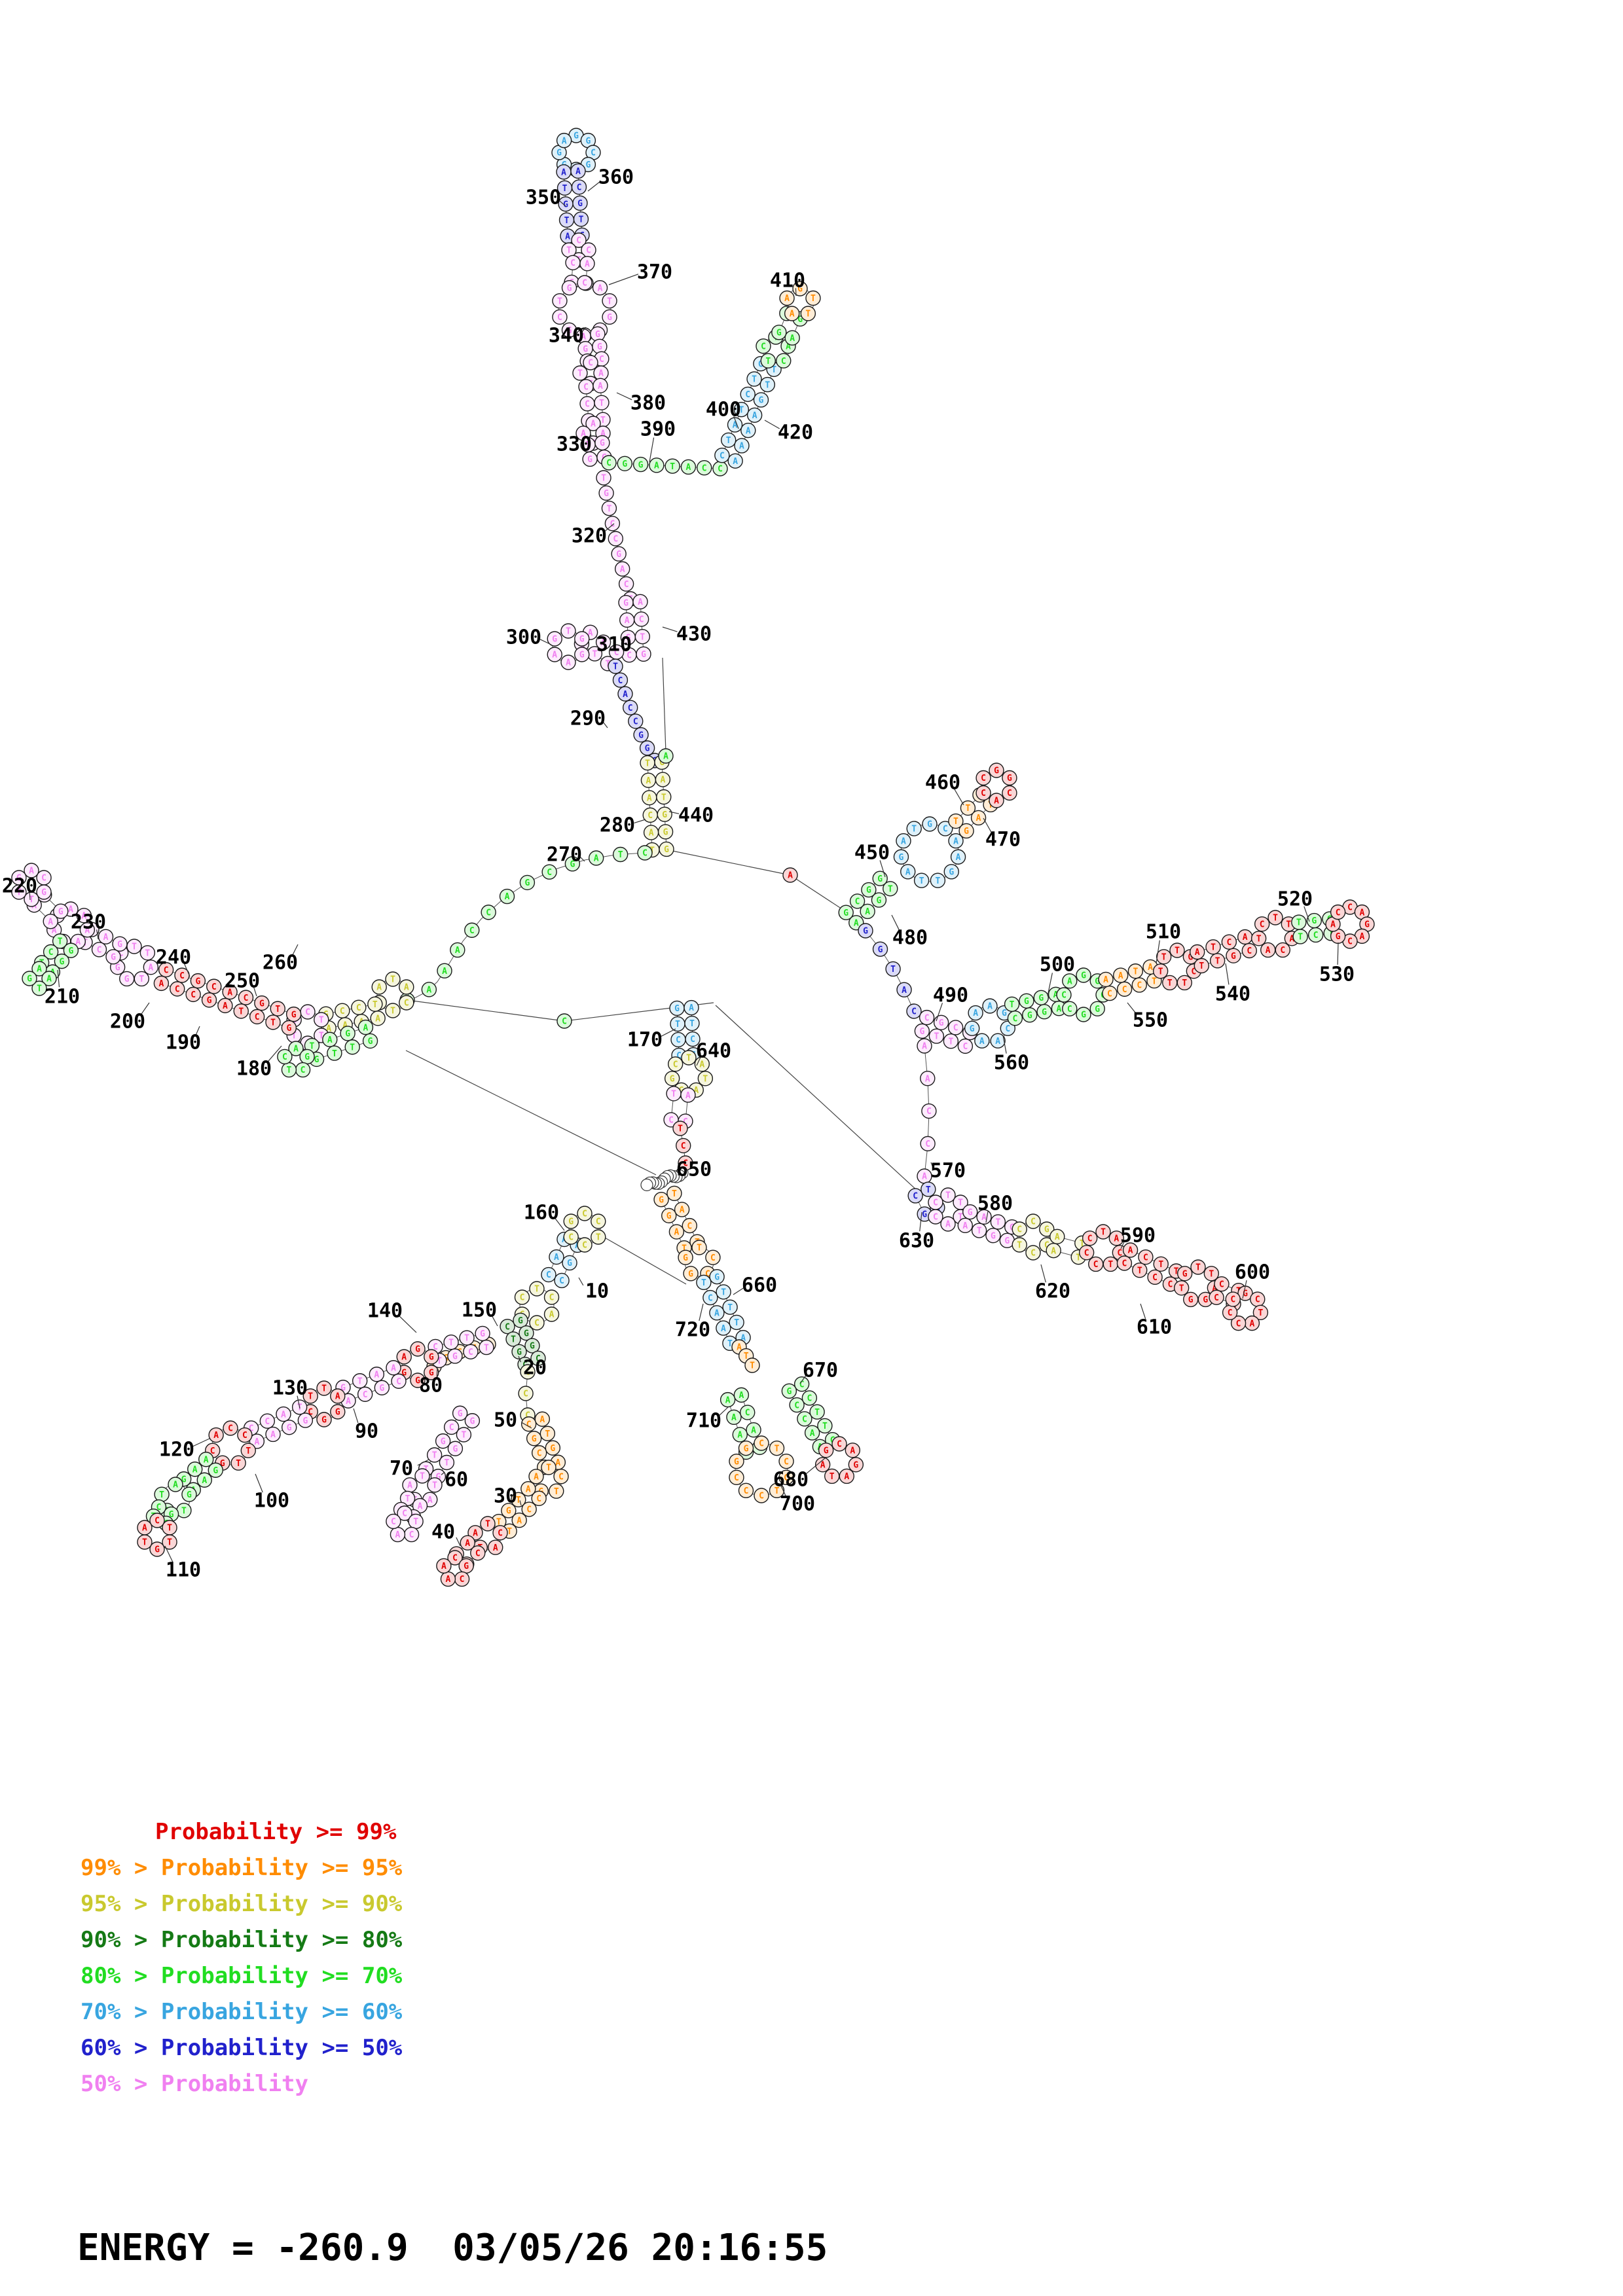 The width and height of the screenshot is (1623, 2296). I want to click on sequence-position-label: 10, so click(597, 1291).